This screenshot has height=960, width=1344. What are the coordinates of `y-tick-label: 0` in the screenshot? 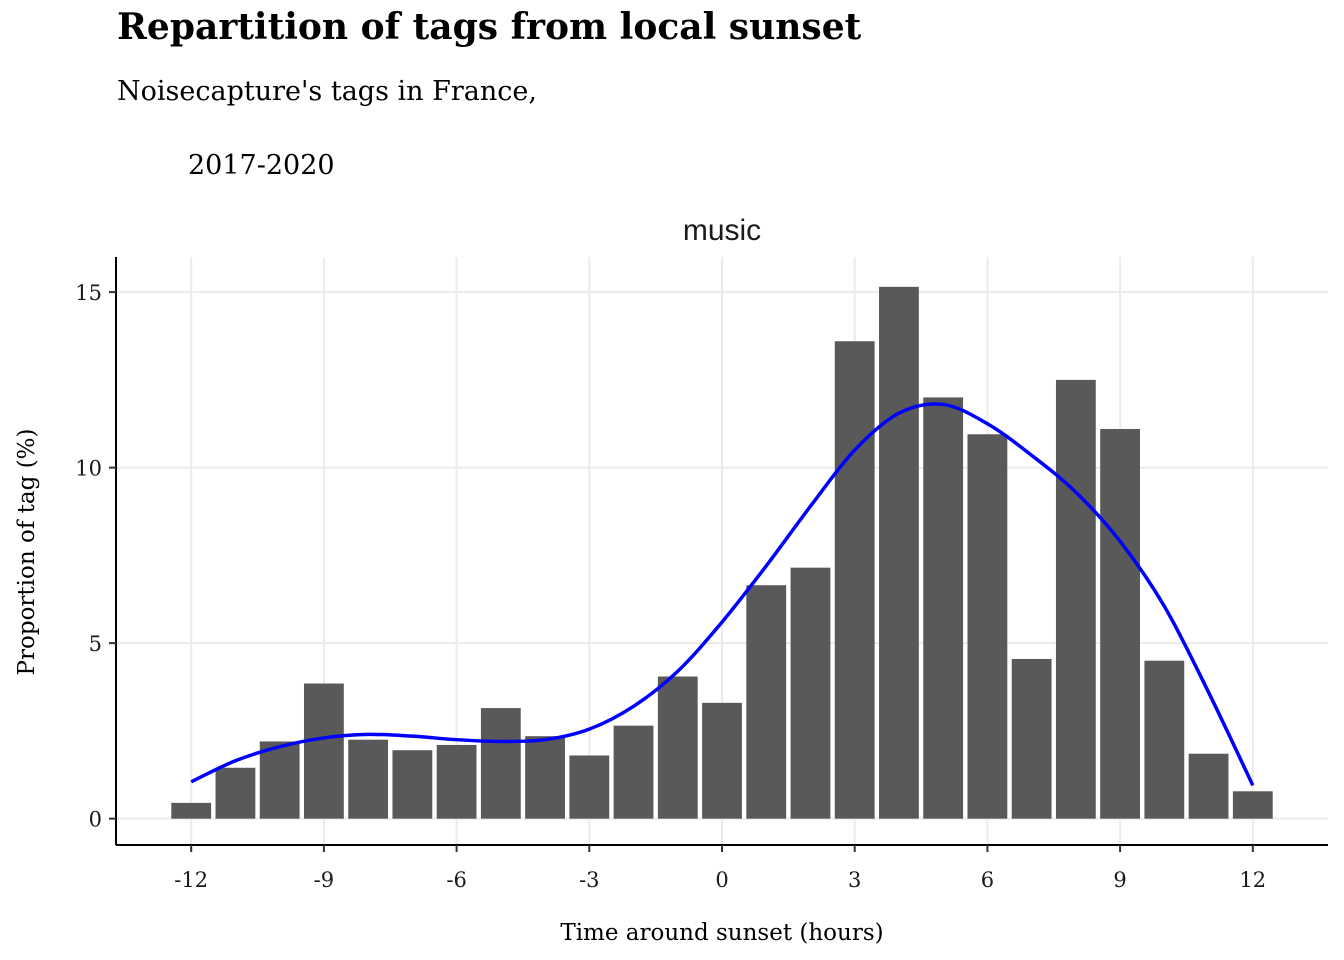 It's located at (95, 820).